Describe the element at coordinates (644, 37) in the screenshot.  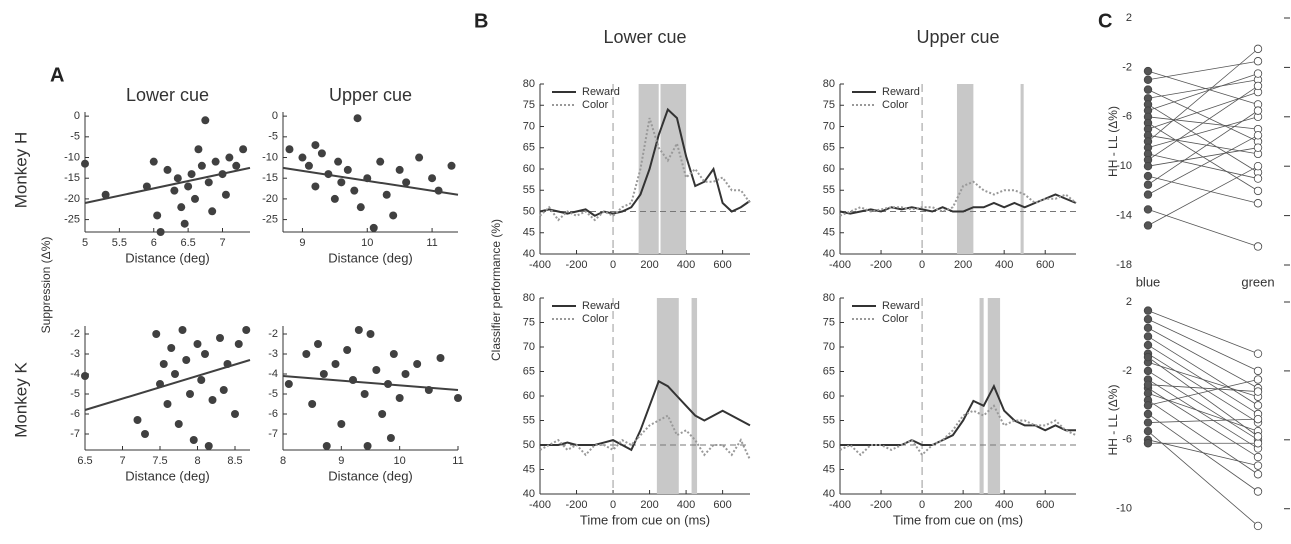
I see `chart-title: Lower cue` at that location.